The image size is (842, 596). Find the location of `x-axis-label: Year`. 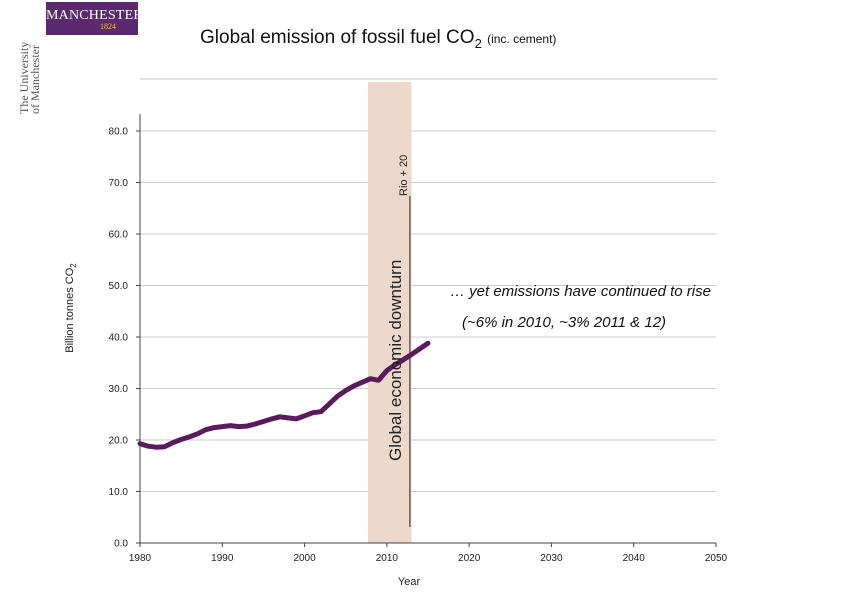

x-axis-label: Year is located at coordinates (409, 582).